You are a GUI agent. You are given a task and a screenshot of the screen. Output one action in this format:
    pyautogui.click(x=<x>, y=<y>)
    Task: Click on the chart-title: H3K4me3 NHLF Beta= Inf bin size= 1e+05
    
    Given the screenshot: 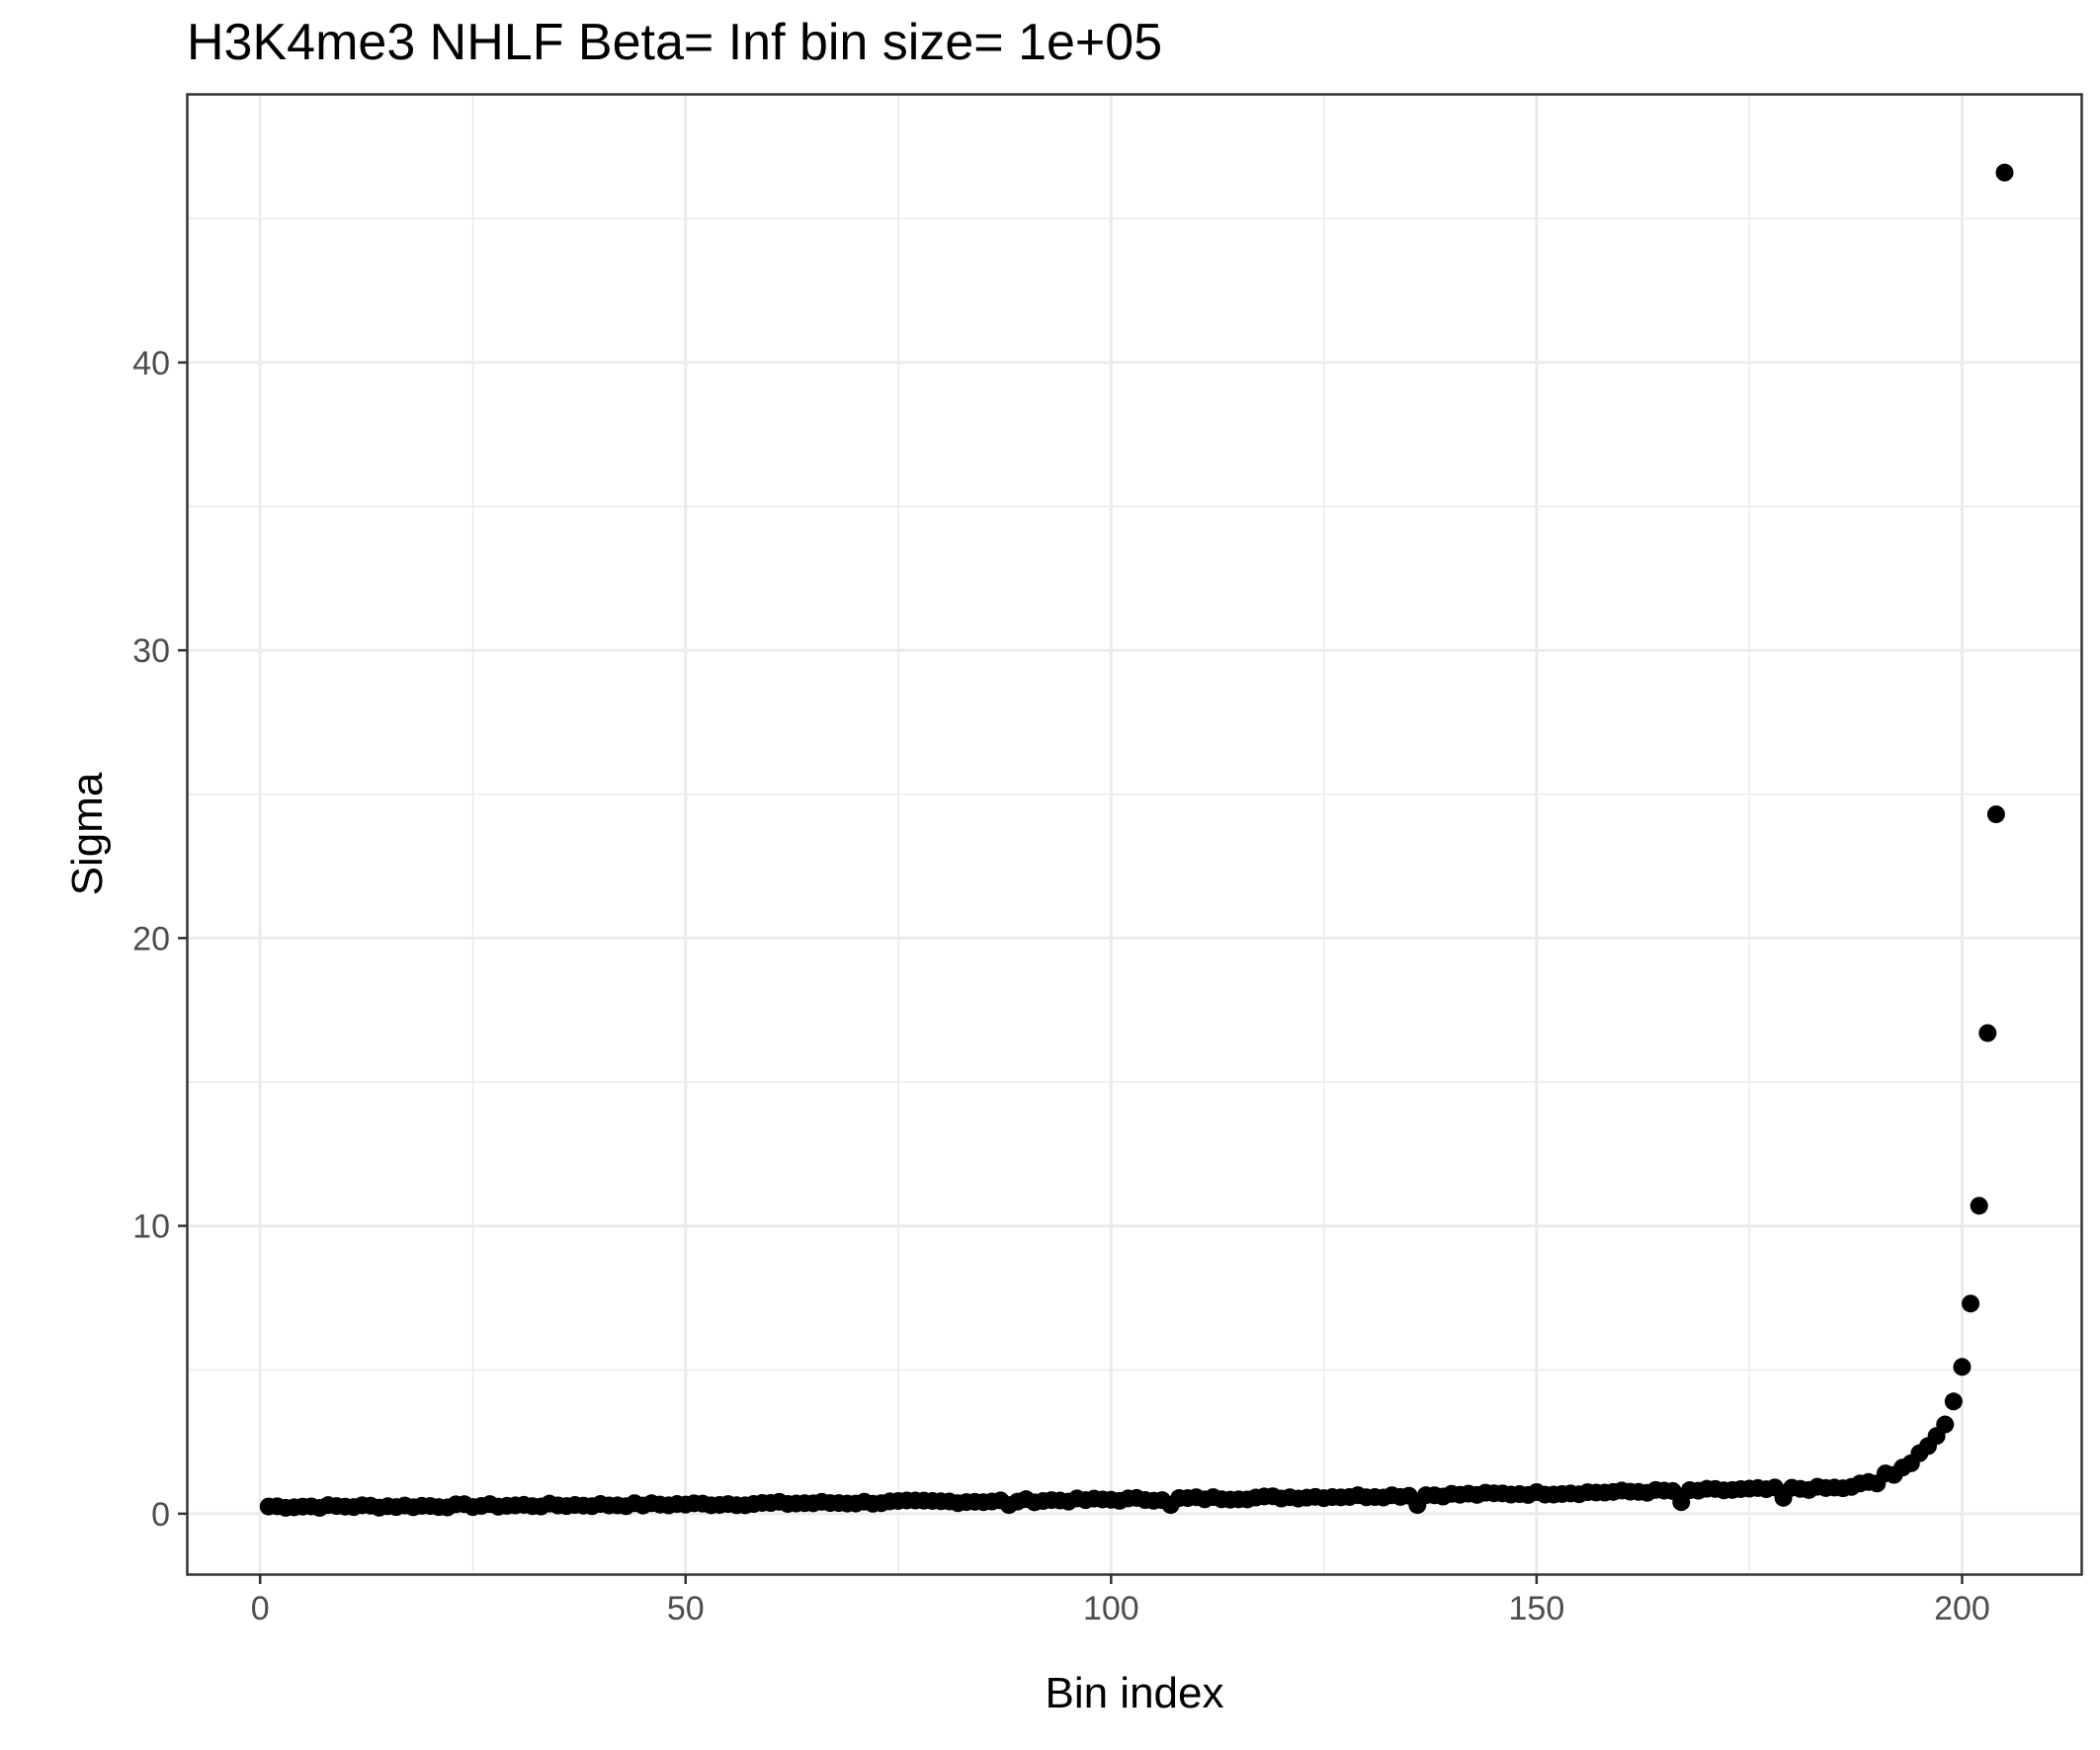 What is the action you would take?
    pyautogui.click(x=674, y=42)
    